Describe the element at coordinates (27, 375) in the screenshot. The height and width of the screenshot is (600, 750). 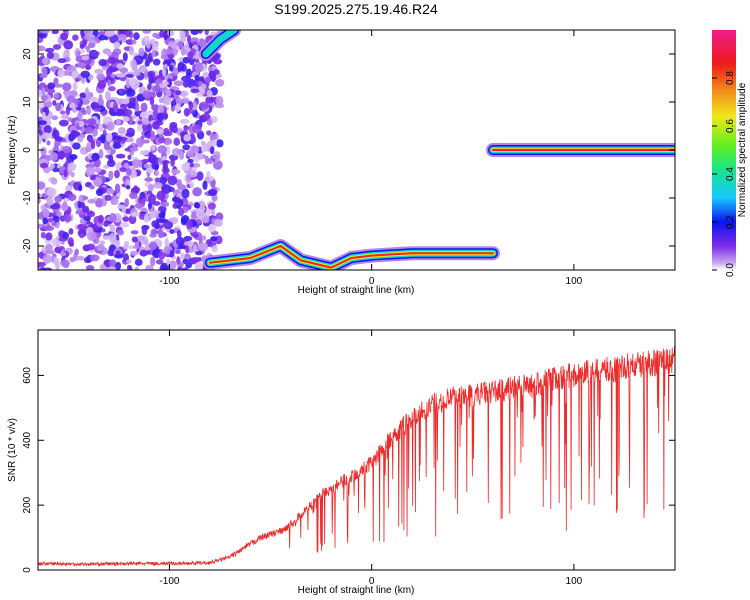
I see `y-tick-label: 600` at that location.